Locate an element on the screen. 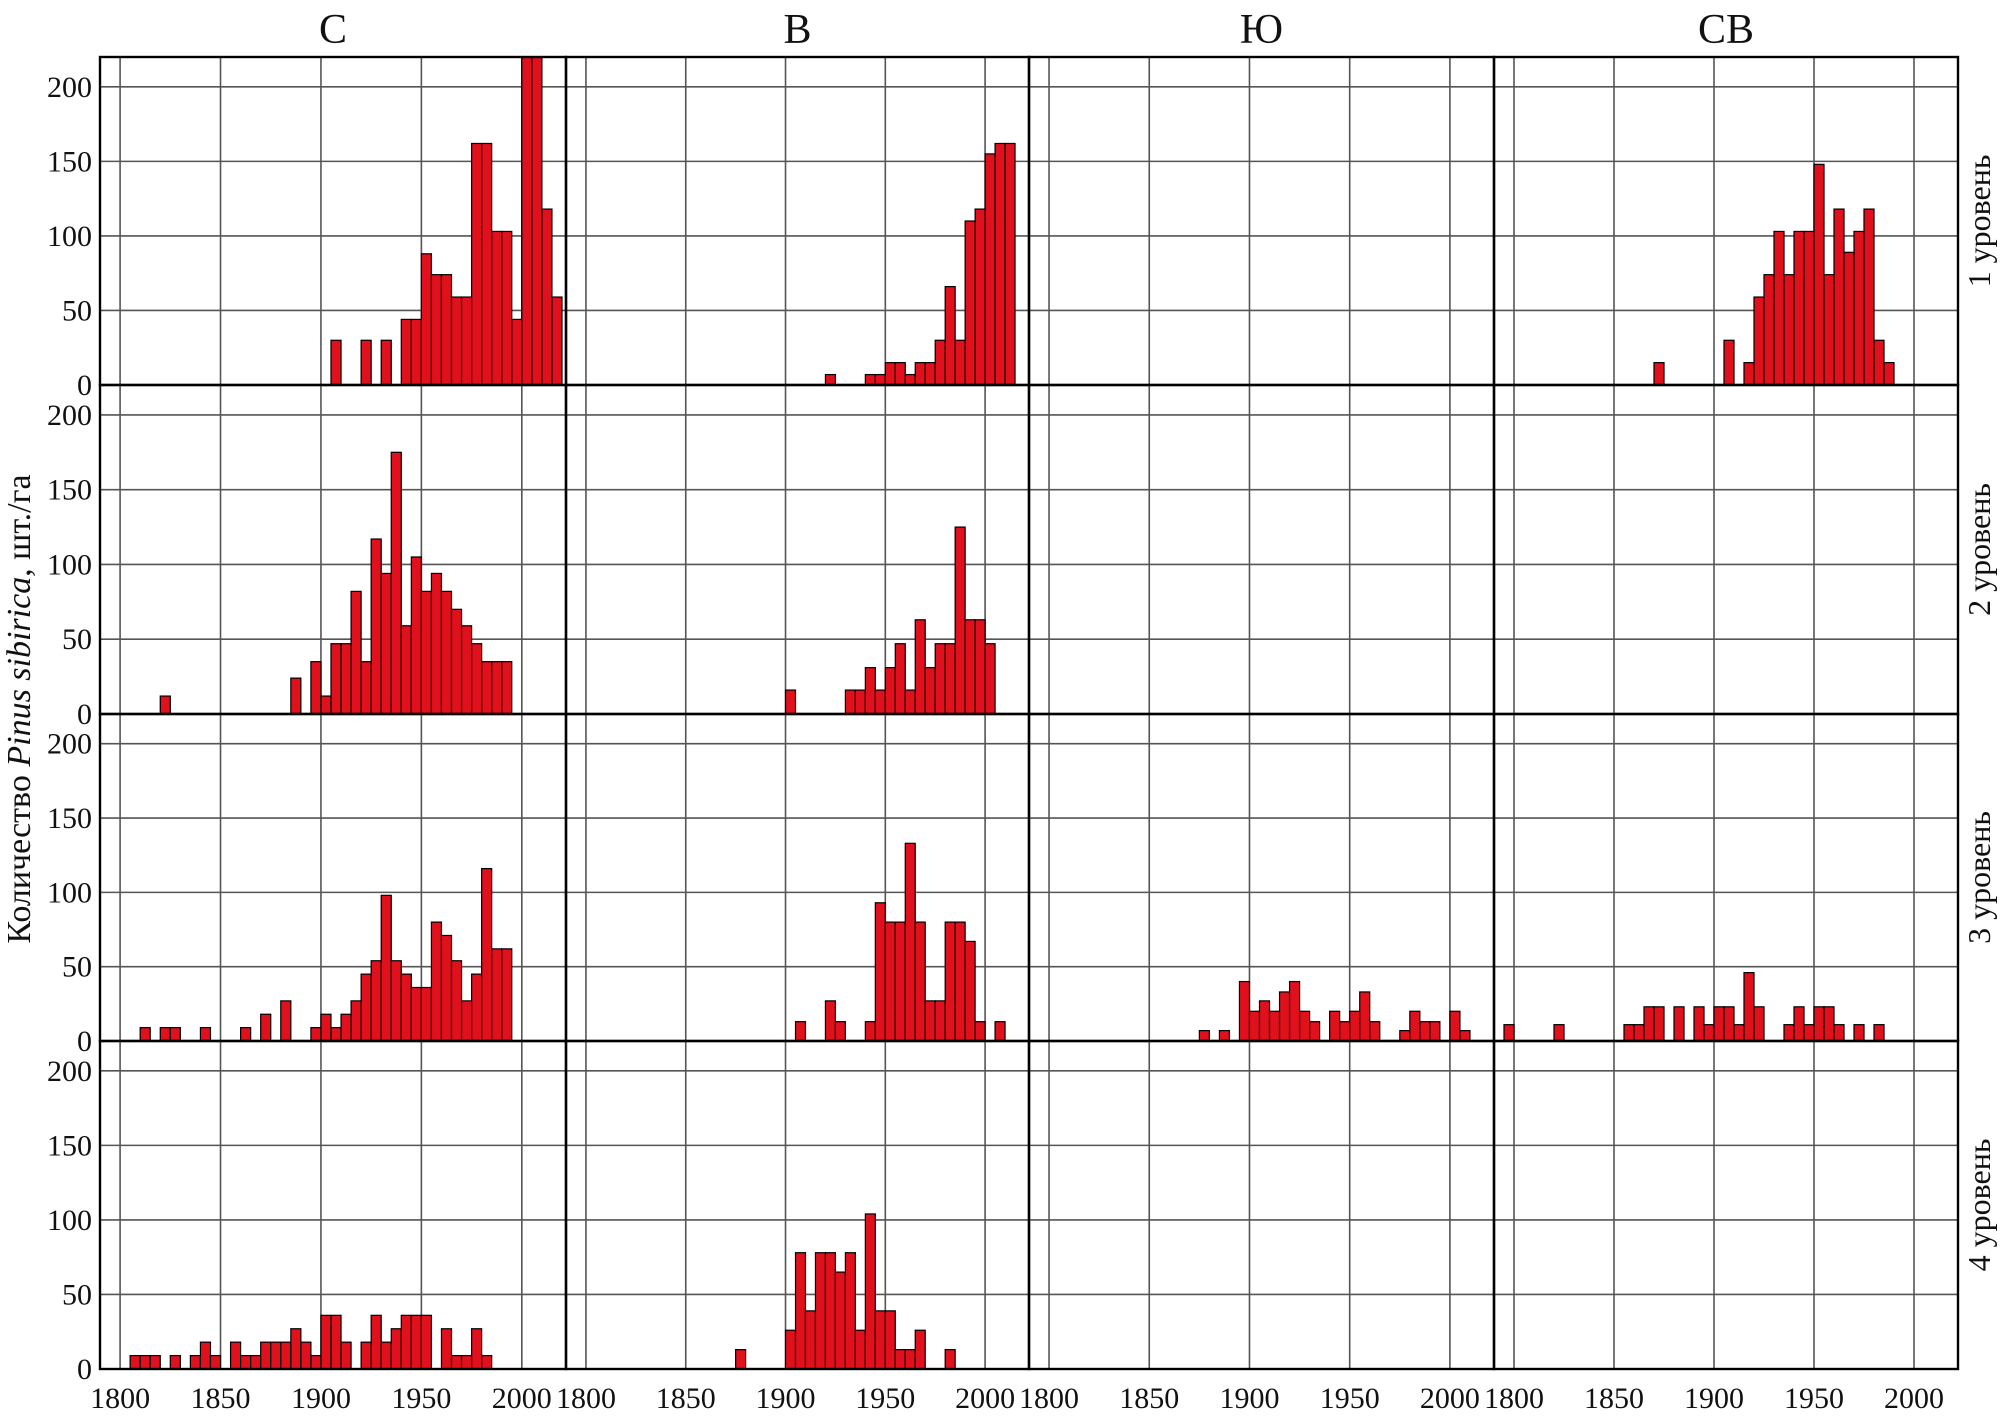 The image size is (2008, 1420). x-tick-label: 1900 is located at coordinates (1714, 1398).